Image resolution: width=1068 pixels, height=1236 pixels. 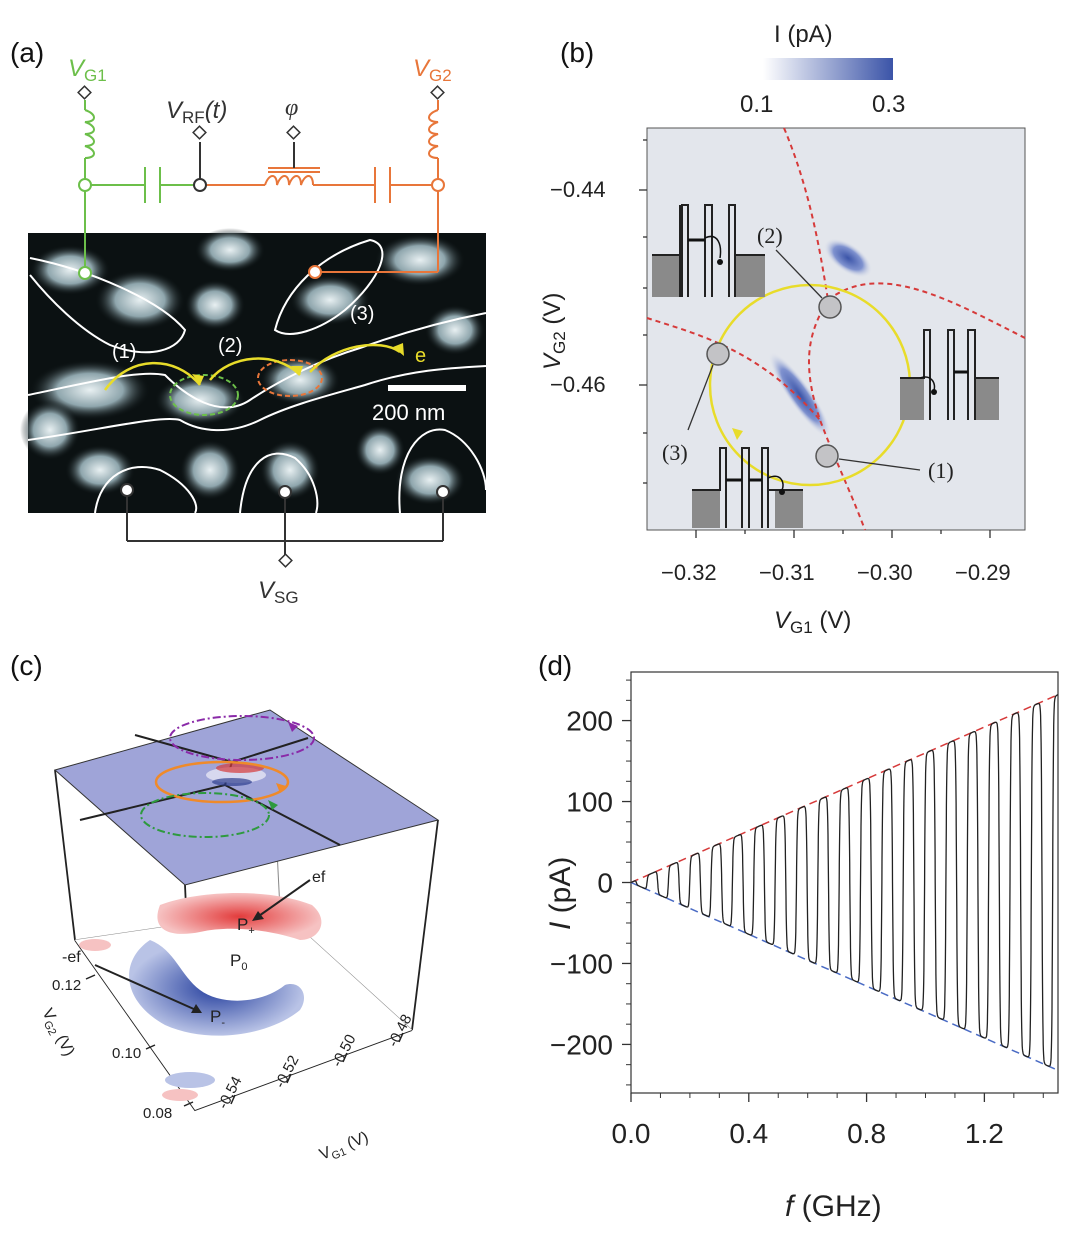 I want to click on sg-contact-left, so click(x=127, y=490).